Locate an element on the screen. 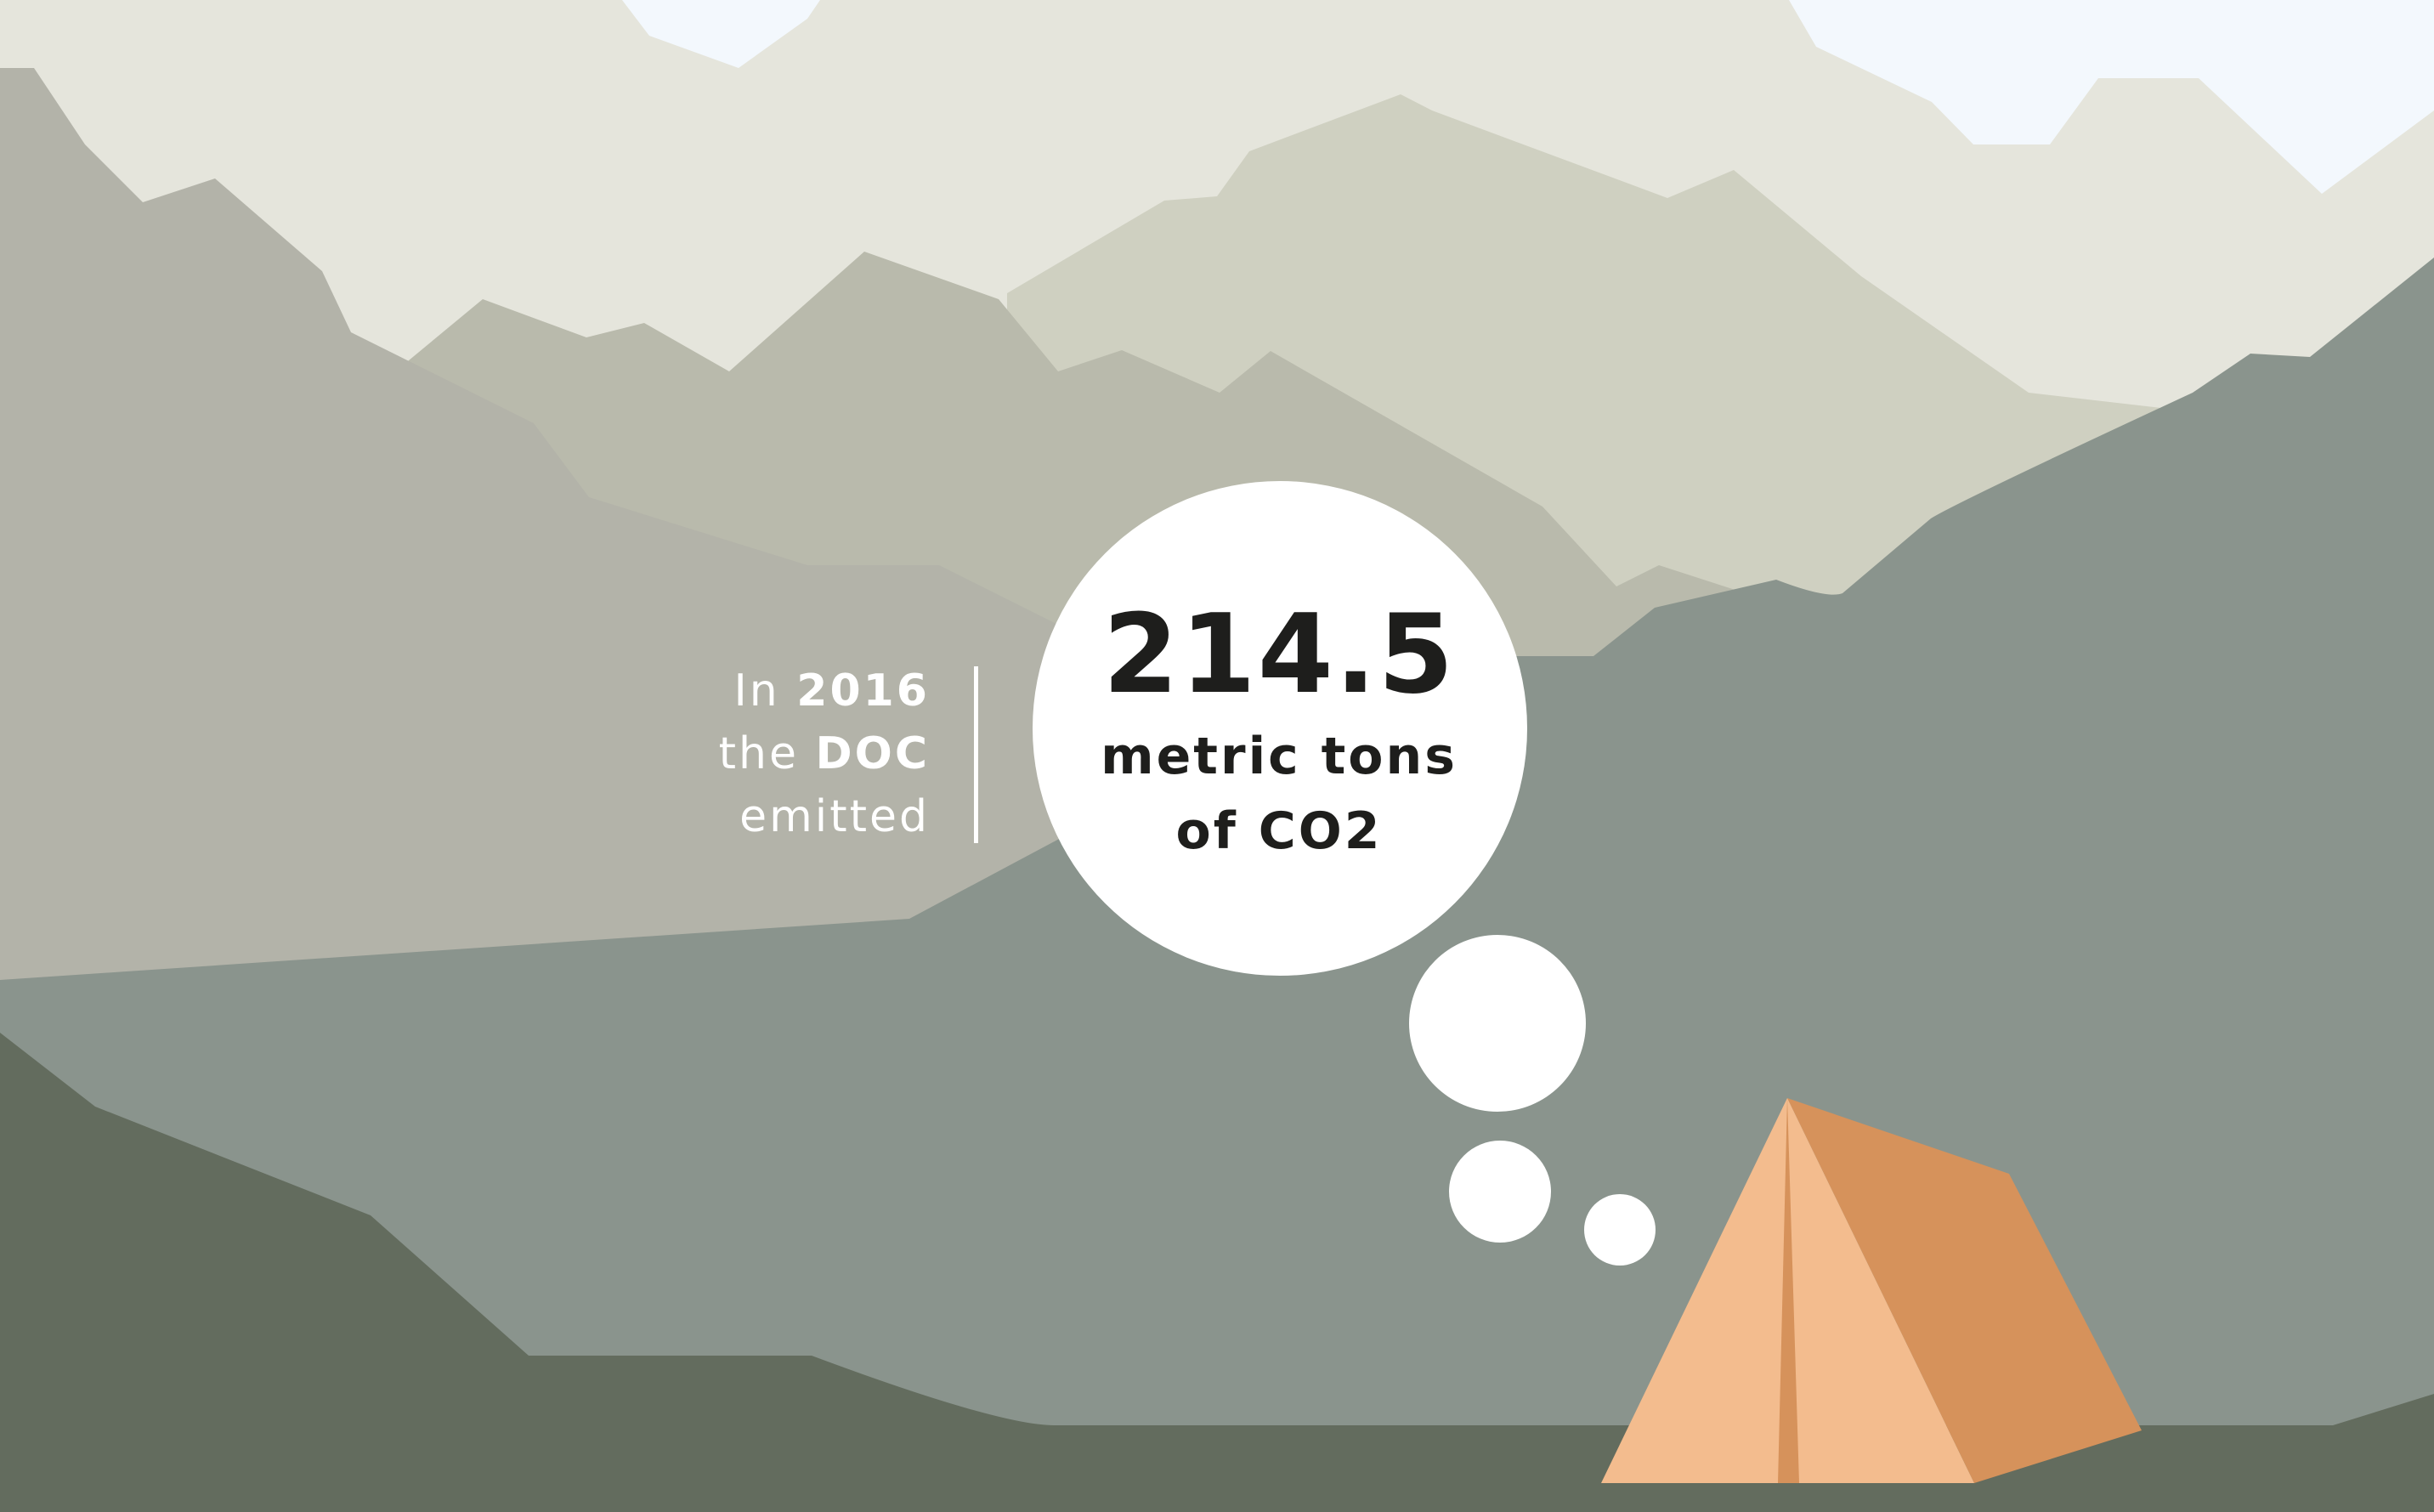  emission-value: 214.5 is located at coordinates (1279, 655).